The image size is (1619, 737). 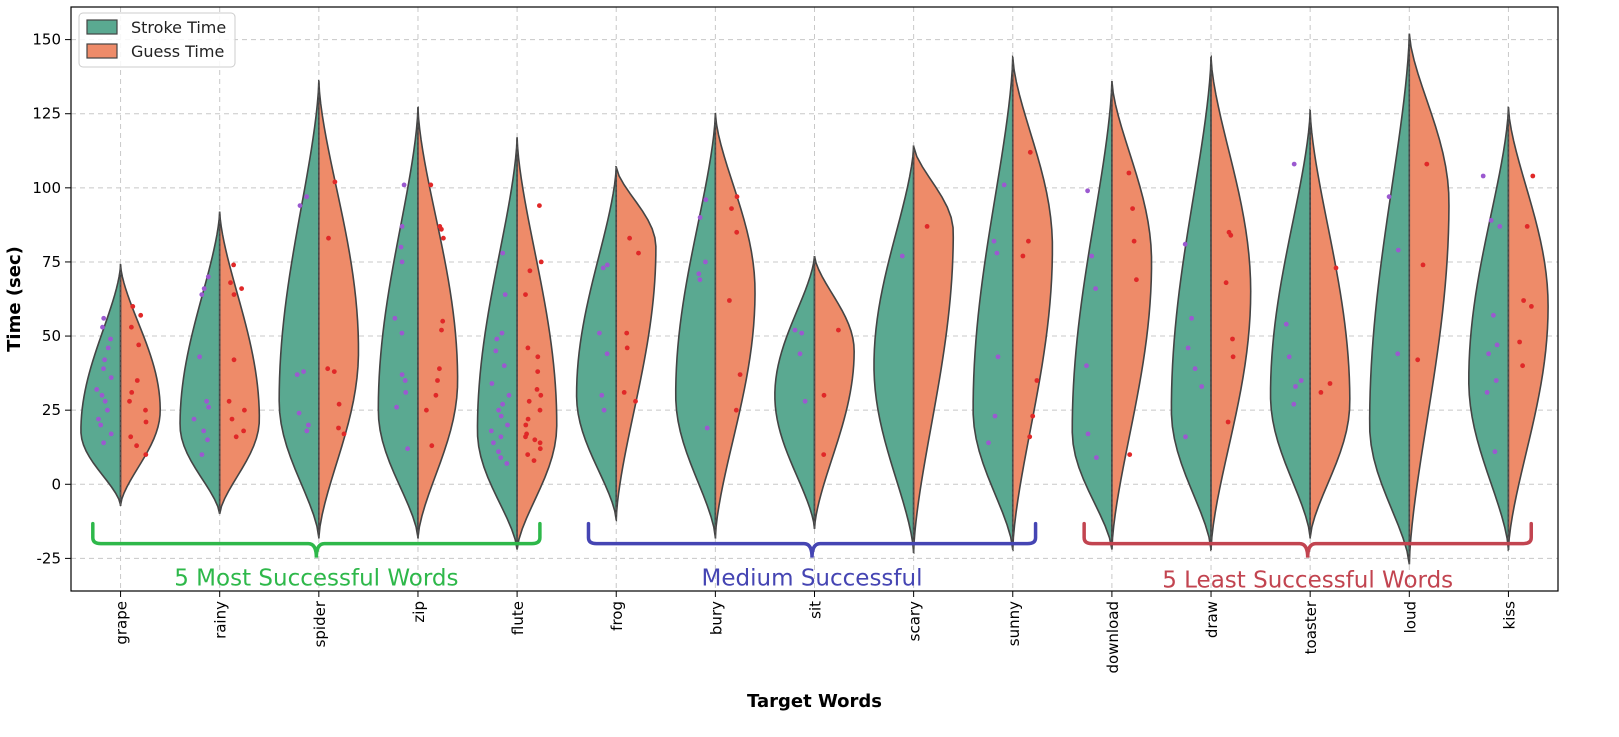 What do you see at coordinates (316, 579) in the screenshot?
I see `group-label: 5 Most Successful Words` at bounding box center [316, 579].